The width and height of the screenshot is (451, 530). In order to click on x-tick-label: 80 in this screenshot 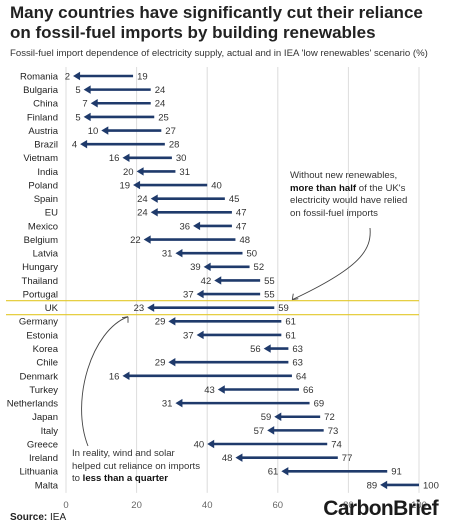, I will do `click(348, 505)`.